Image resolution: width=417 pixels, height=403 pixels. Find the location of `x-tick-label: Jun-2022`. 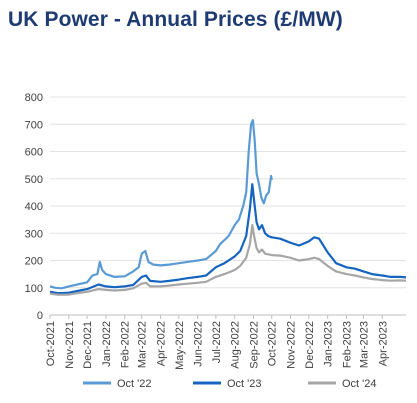

x-tick-label: Jun-2022 is located at coordinates (199, 344).